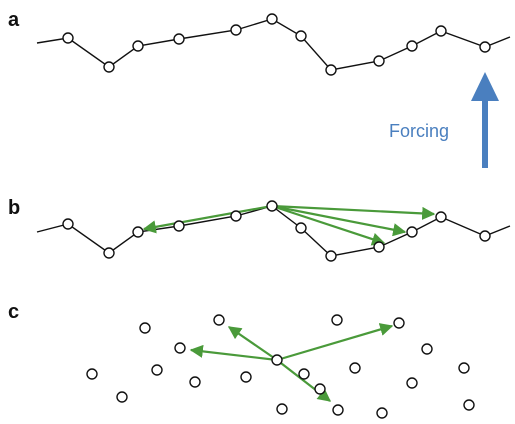  I want to click on forcing-arrow, so click(485, 120).